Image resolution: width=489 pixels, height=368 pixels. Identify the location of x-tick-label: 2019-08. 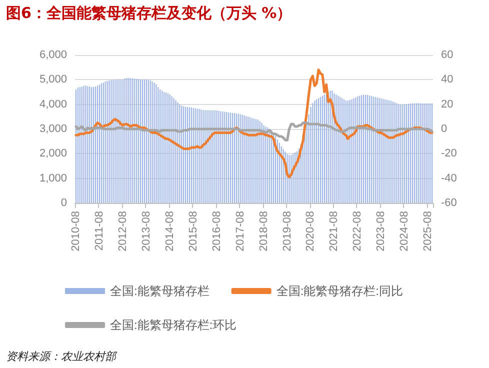
(287, 231).